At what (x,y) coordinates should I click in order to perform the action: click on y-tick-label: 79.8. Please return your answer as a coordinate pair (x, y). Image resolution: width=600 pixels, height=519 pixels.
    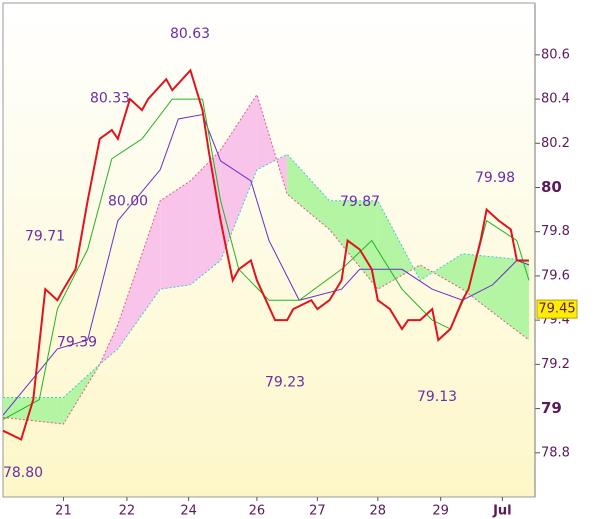
    Looking at the image, I should click on (555, 231).